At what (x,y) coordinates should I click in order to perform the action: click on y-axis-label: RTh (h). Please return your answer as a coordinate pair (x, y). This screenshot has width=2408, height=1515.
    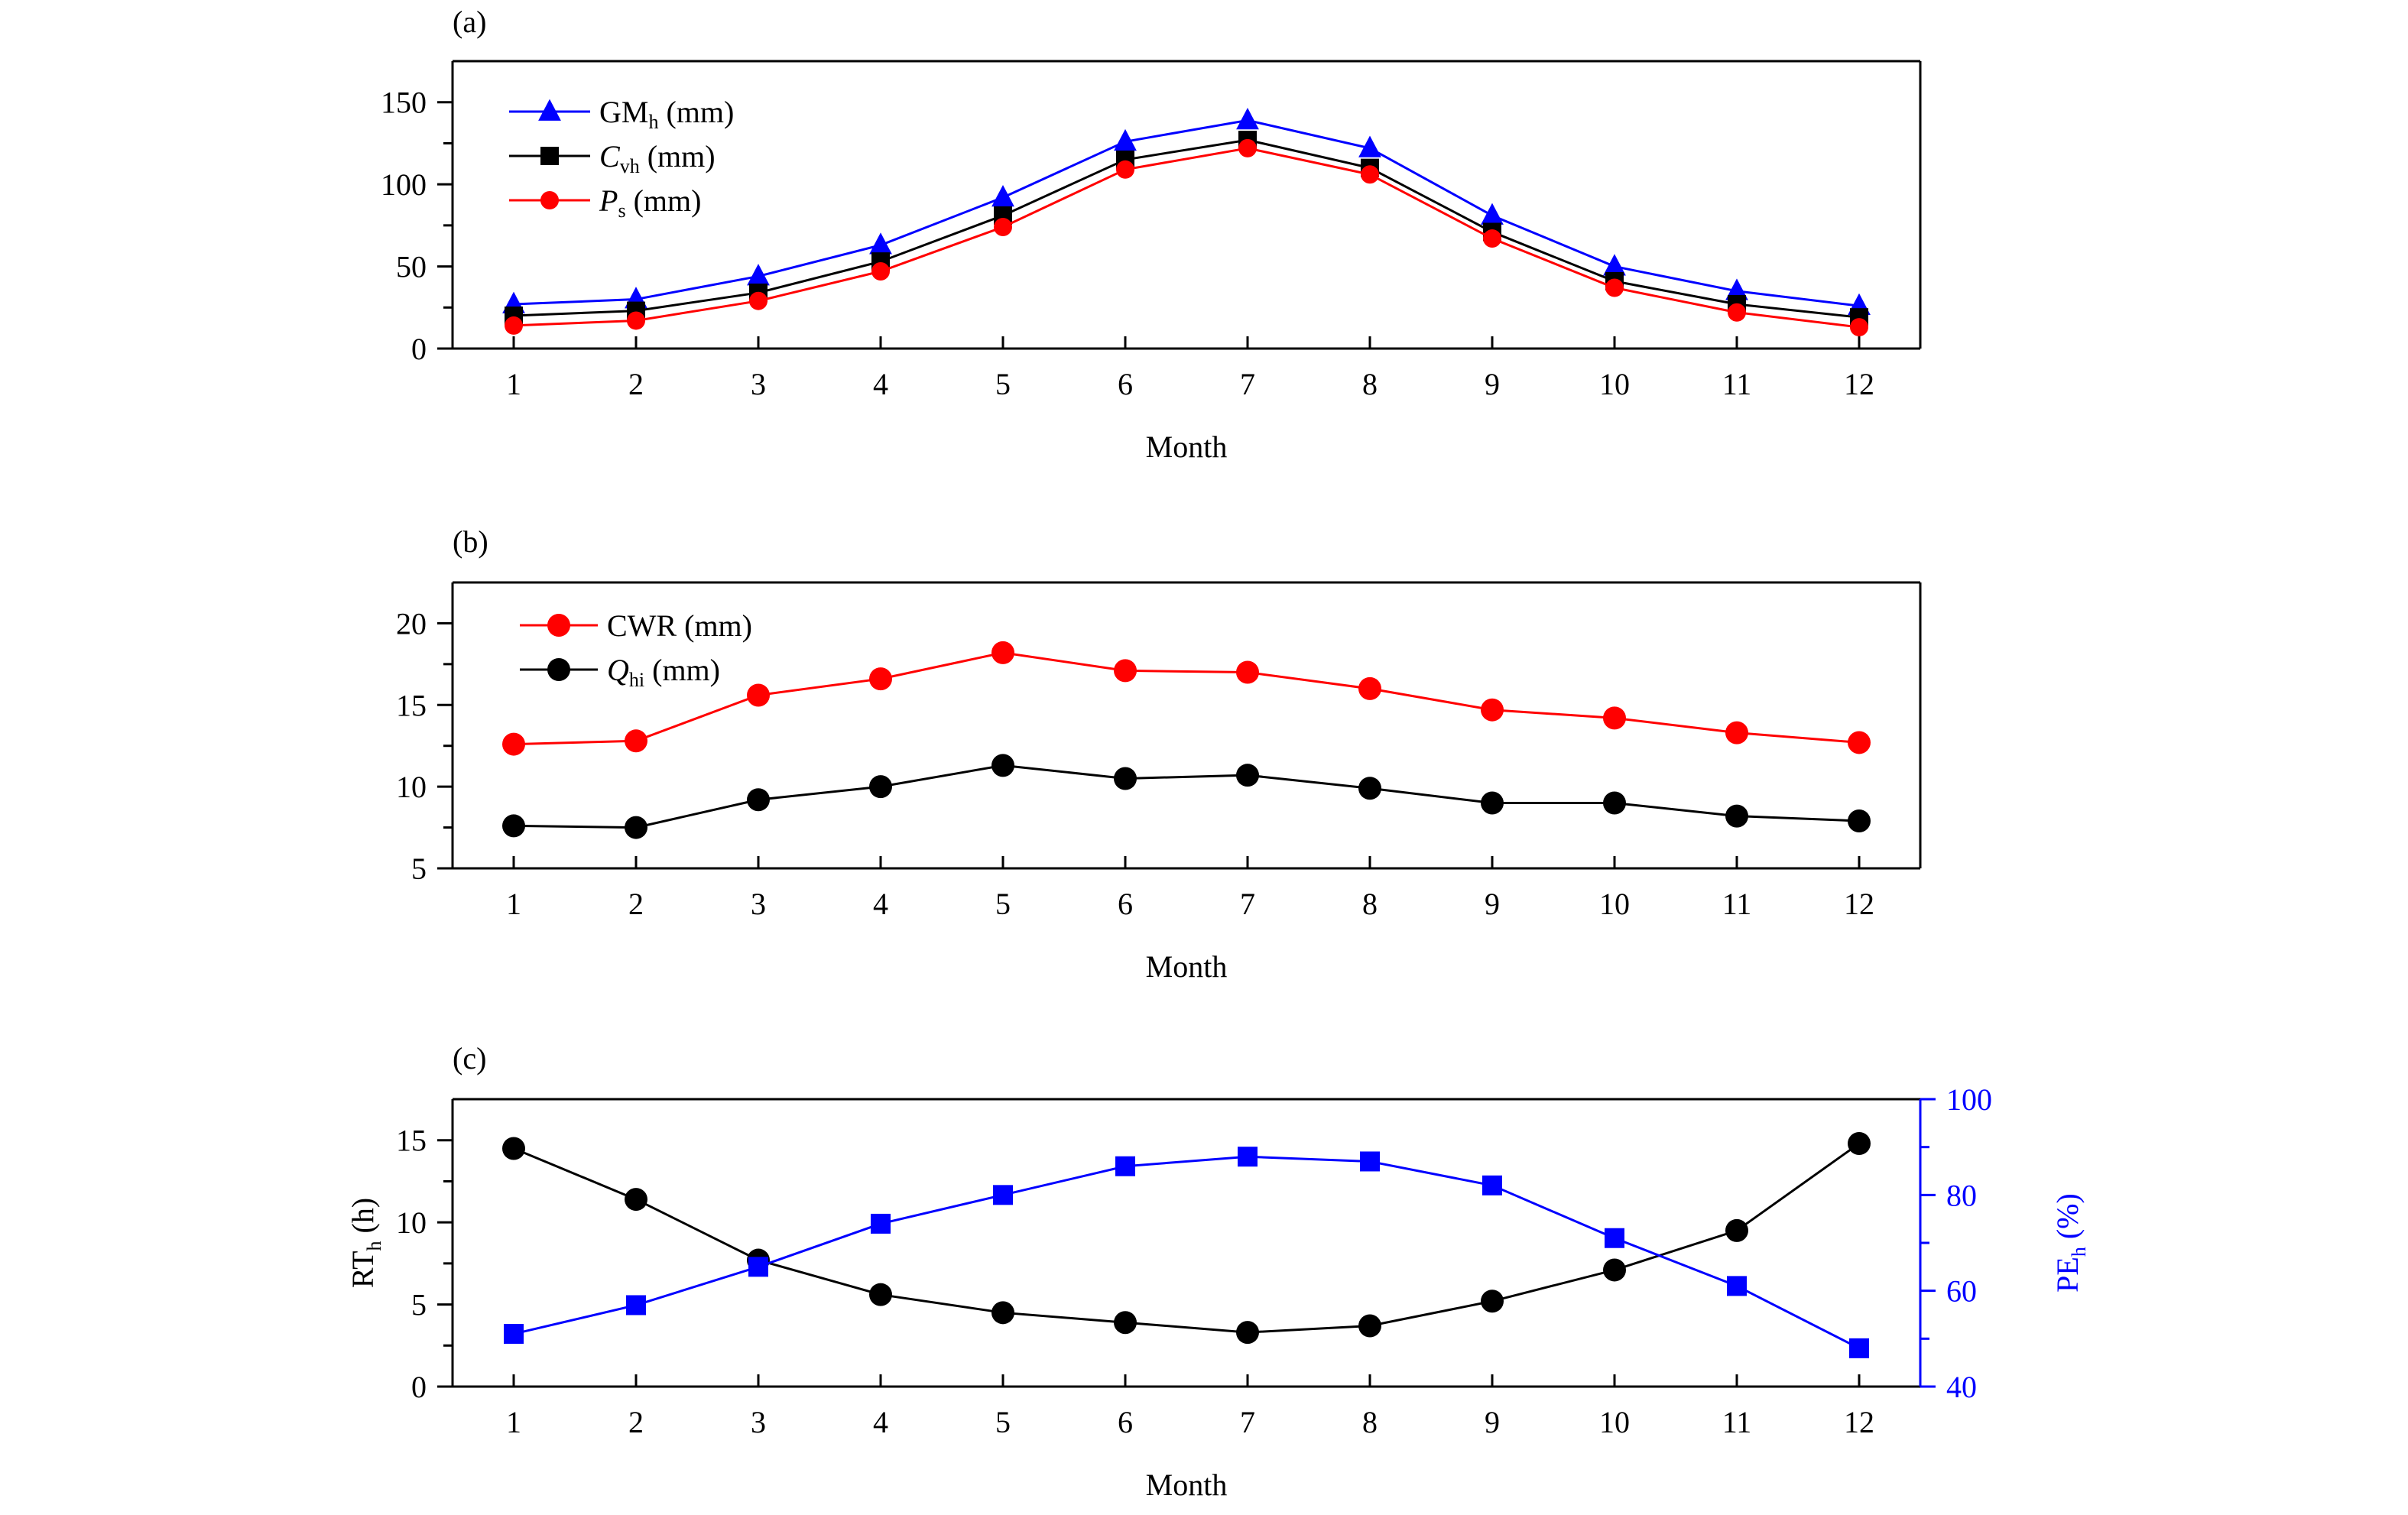
    Looking at the image, I should click on (366, 1243).